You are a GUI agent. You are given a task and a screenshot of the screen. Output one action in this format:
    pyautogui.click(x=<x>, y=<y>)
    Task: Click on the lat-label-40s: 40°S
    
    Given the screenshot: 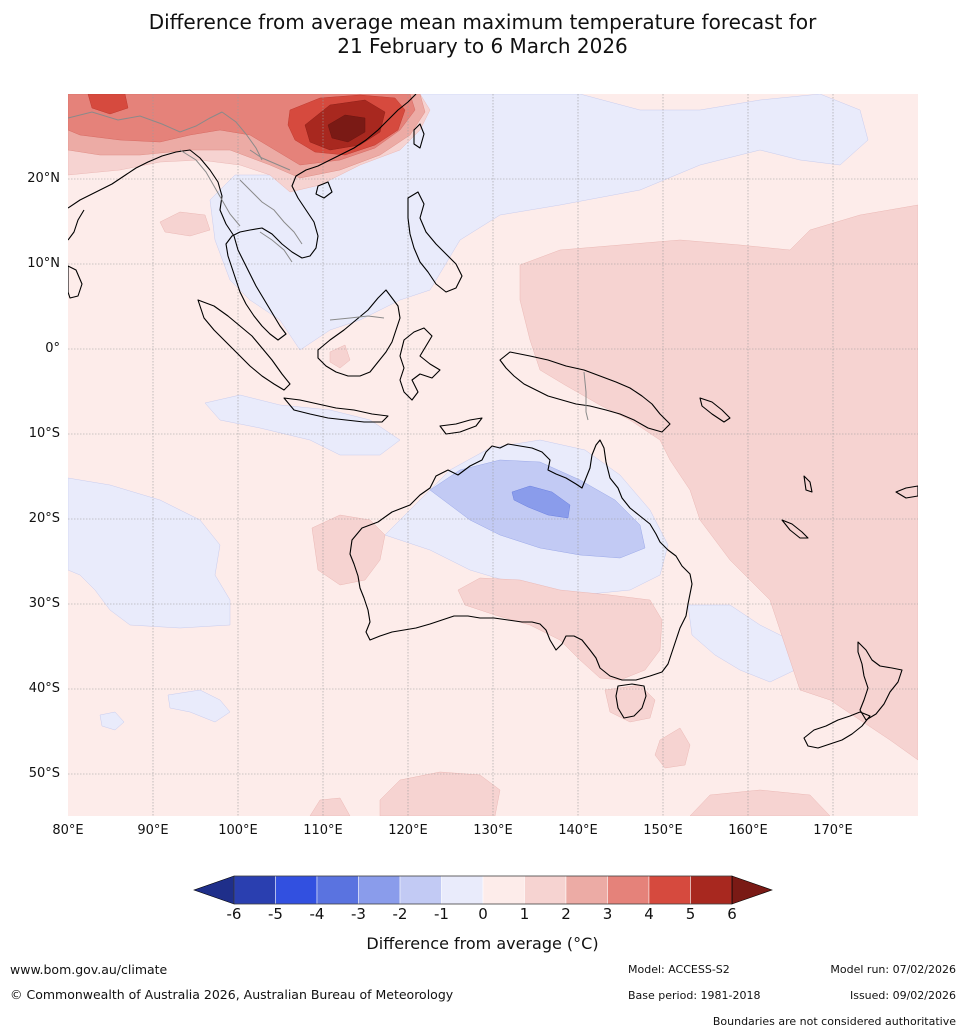 What is the action you would take?
    pyautogui.click(x=44, y=688)
    